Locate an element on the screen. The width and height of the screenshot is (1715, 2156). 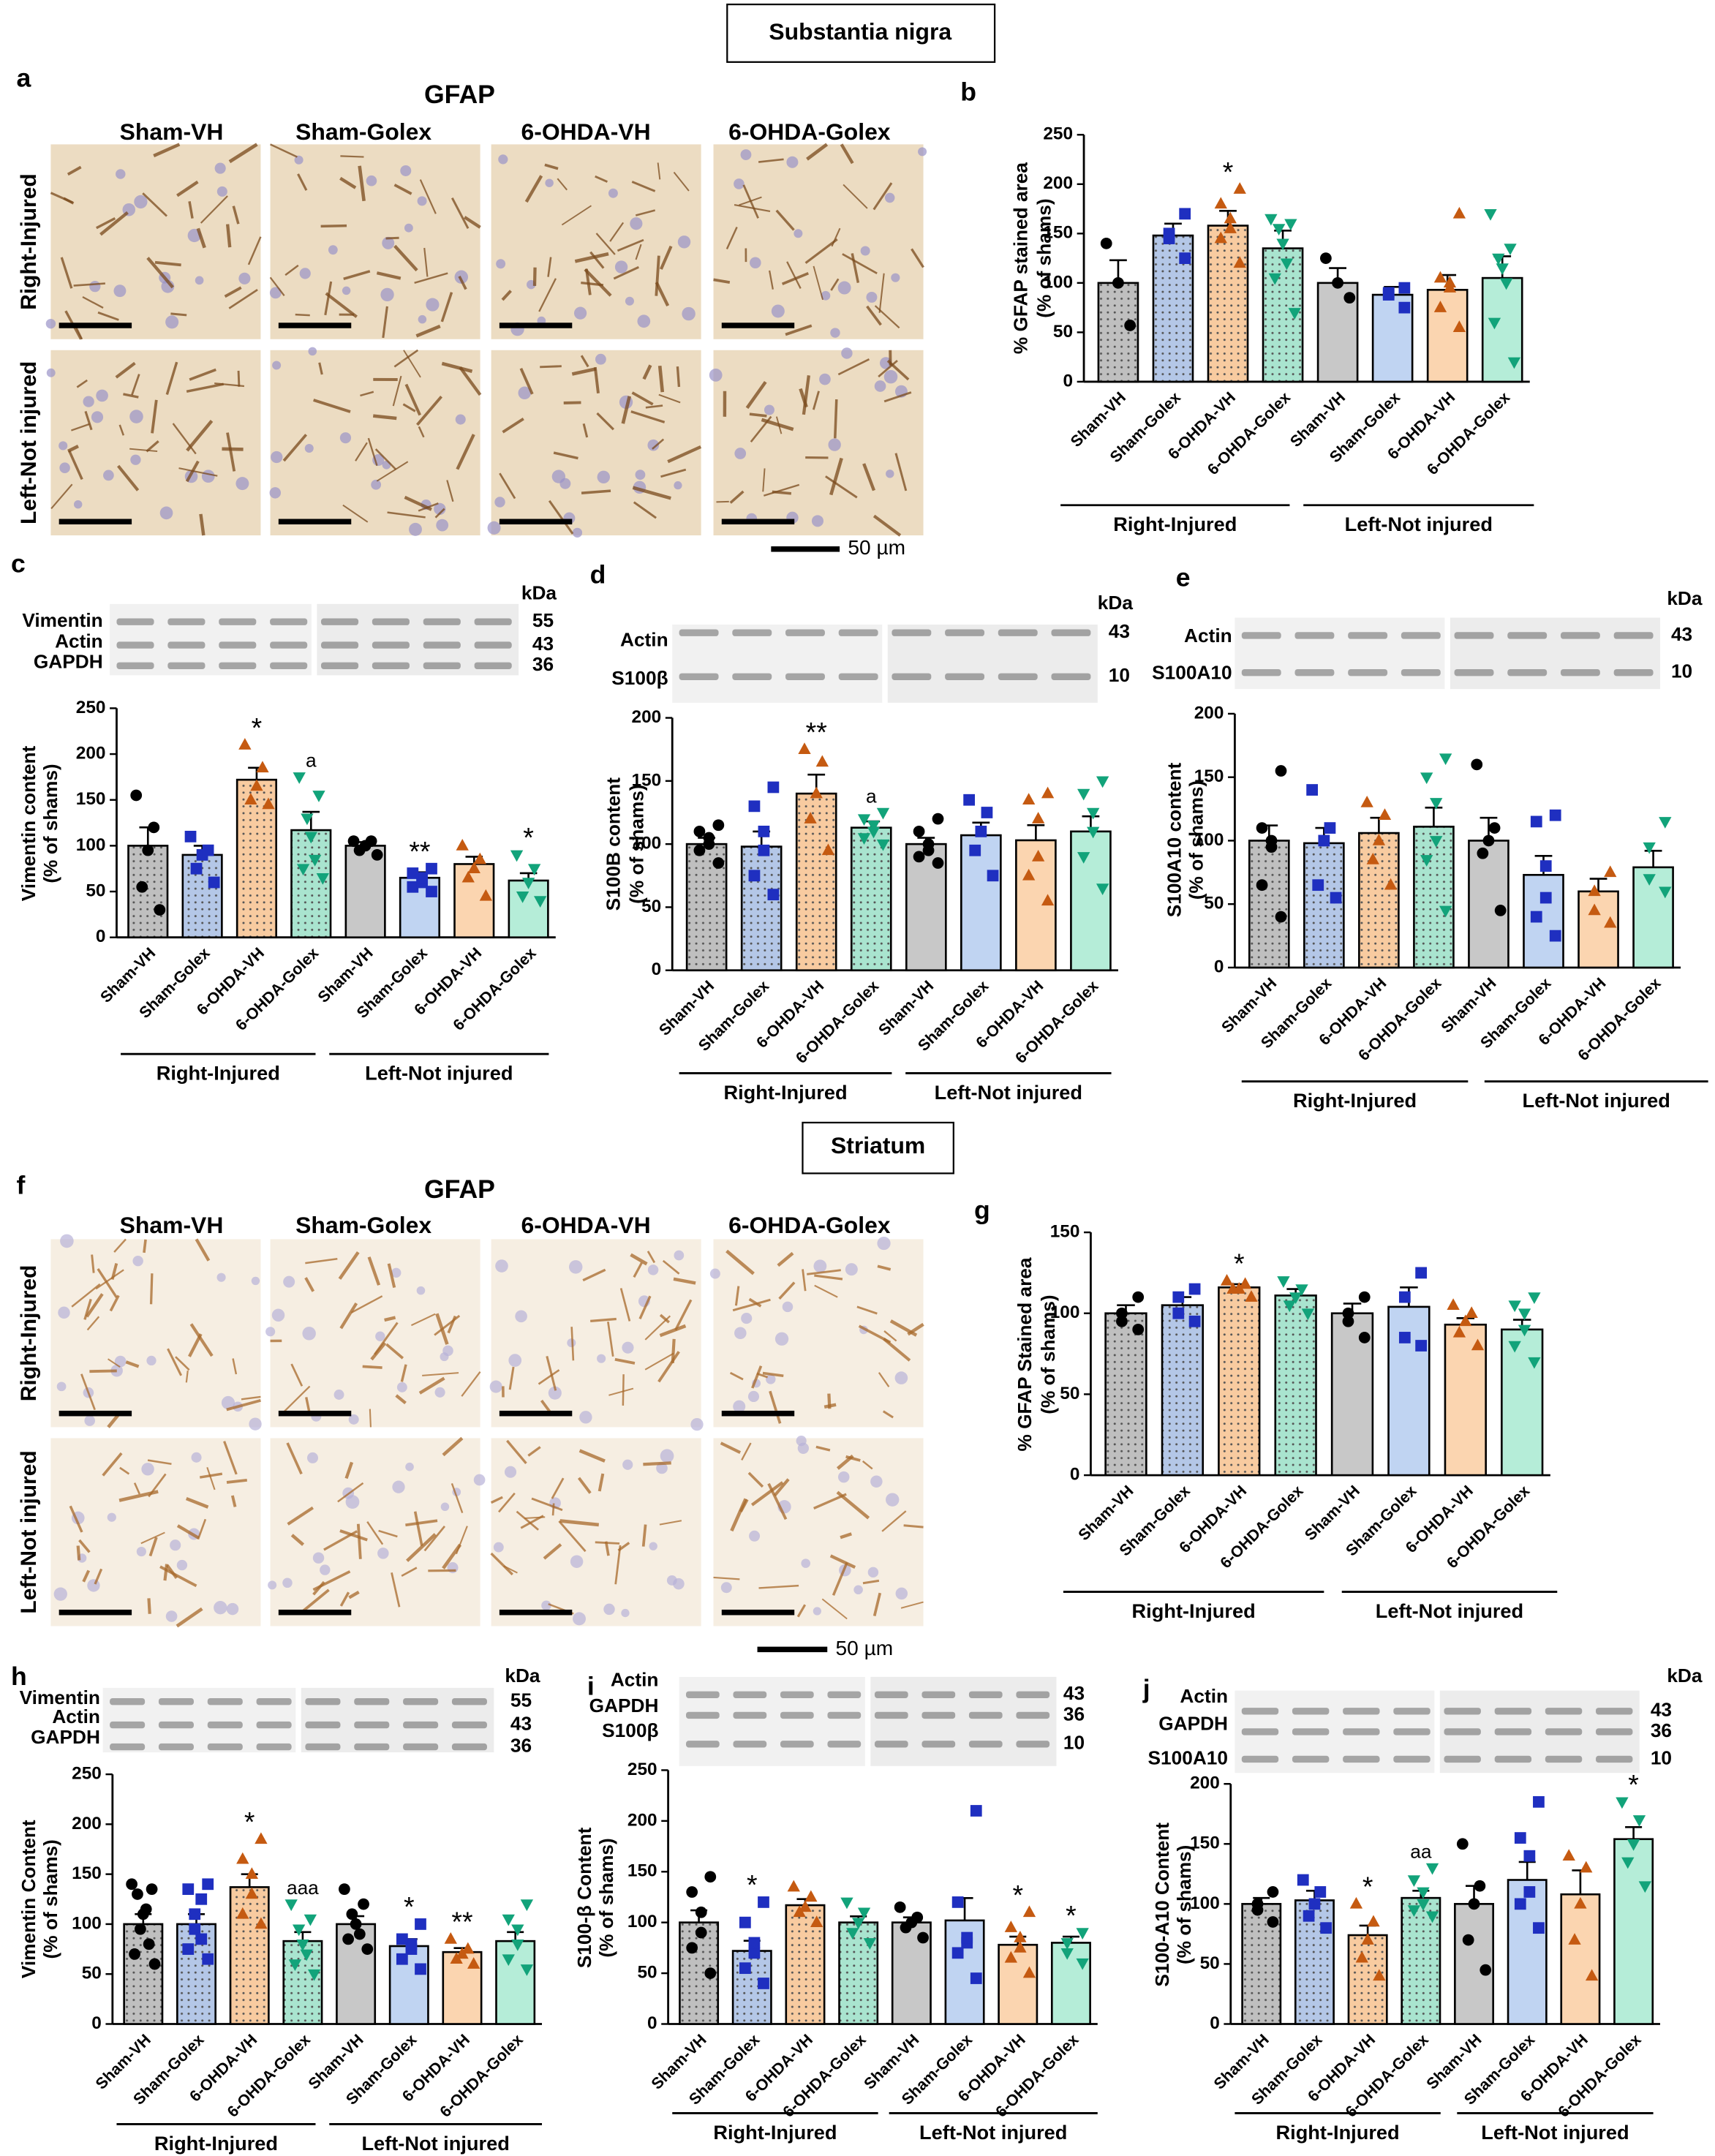
y-axis-label: S100A10 content is located at coordinates (1175, 839).